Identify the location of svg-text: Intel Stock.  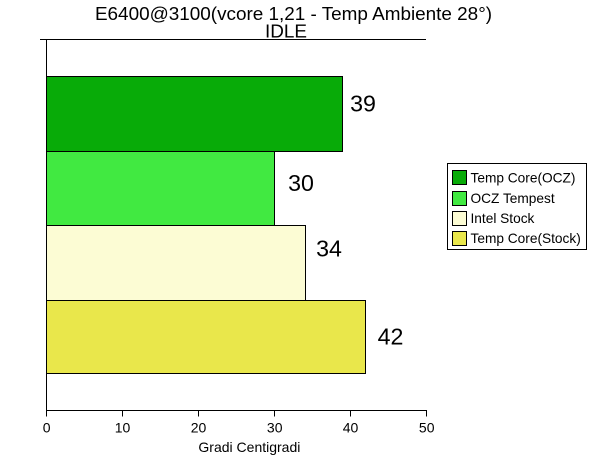
(503, 218).